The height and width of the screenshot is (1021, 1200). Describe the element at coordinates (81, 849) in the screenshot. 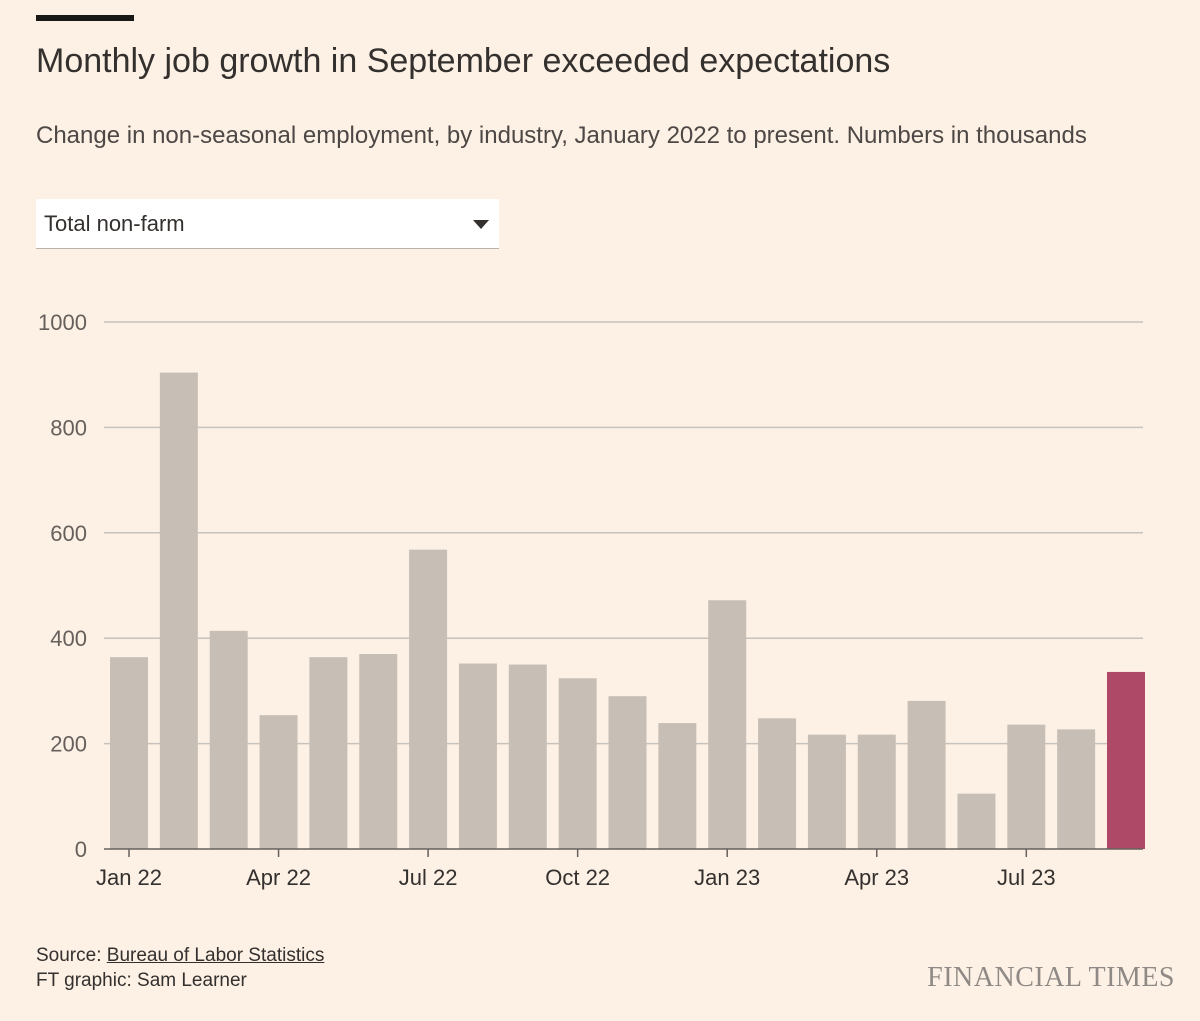

I see `y-tick-label: 0` at that location.